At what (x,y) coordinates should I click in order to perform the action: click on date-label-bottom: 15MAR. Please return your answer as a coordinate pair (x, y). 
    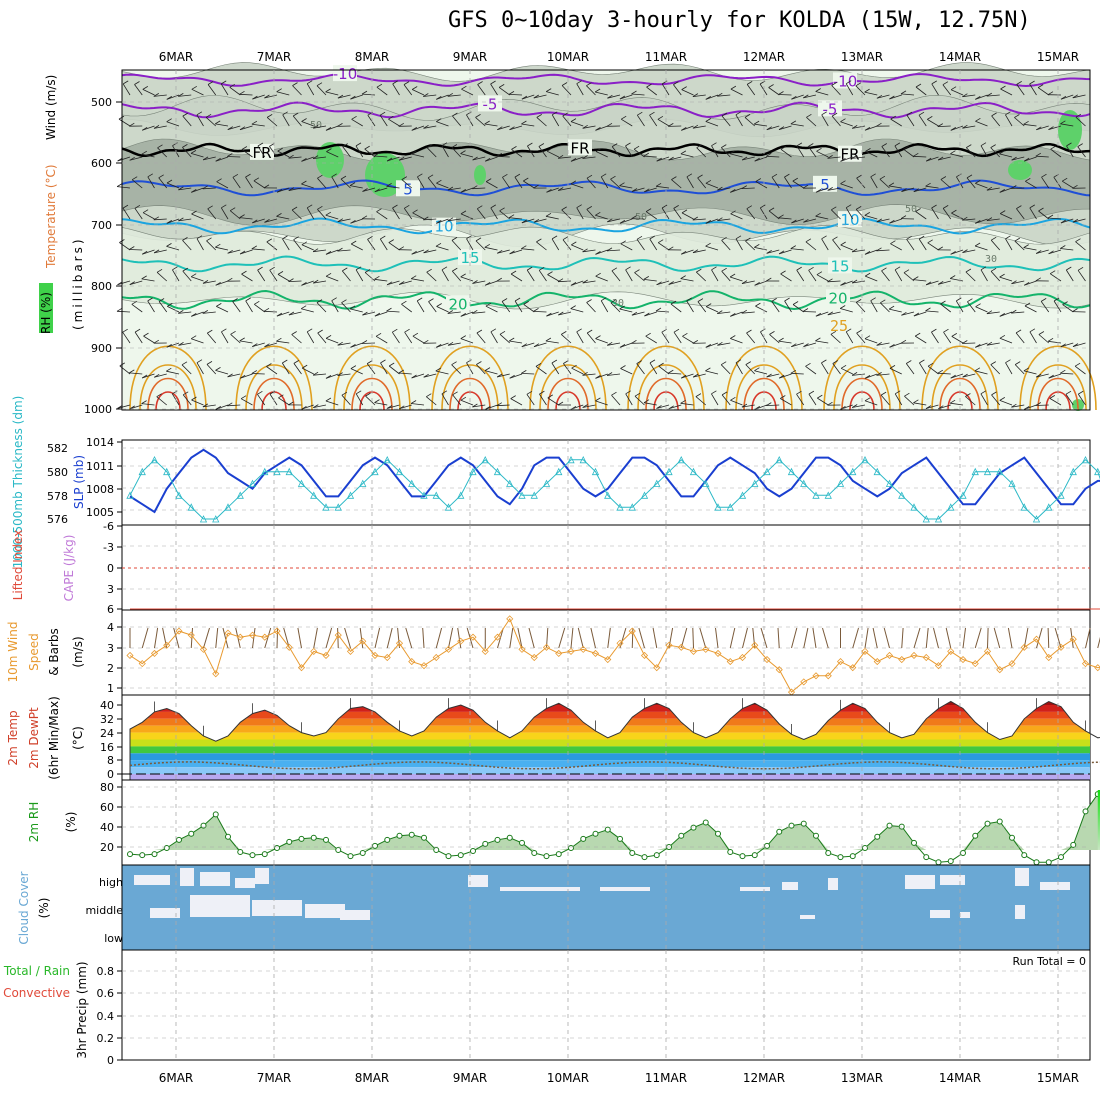
    Looking at the image, I should click on (1058, 1078).